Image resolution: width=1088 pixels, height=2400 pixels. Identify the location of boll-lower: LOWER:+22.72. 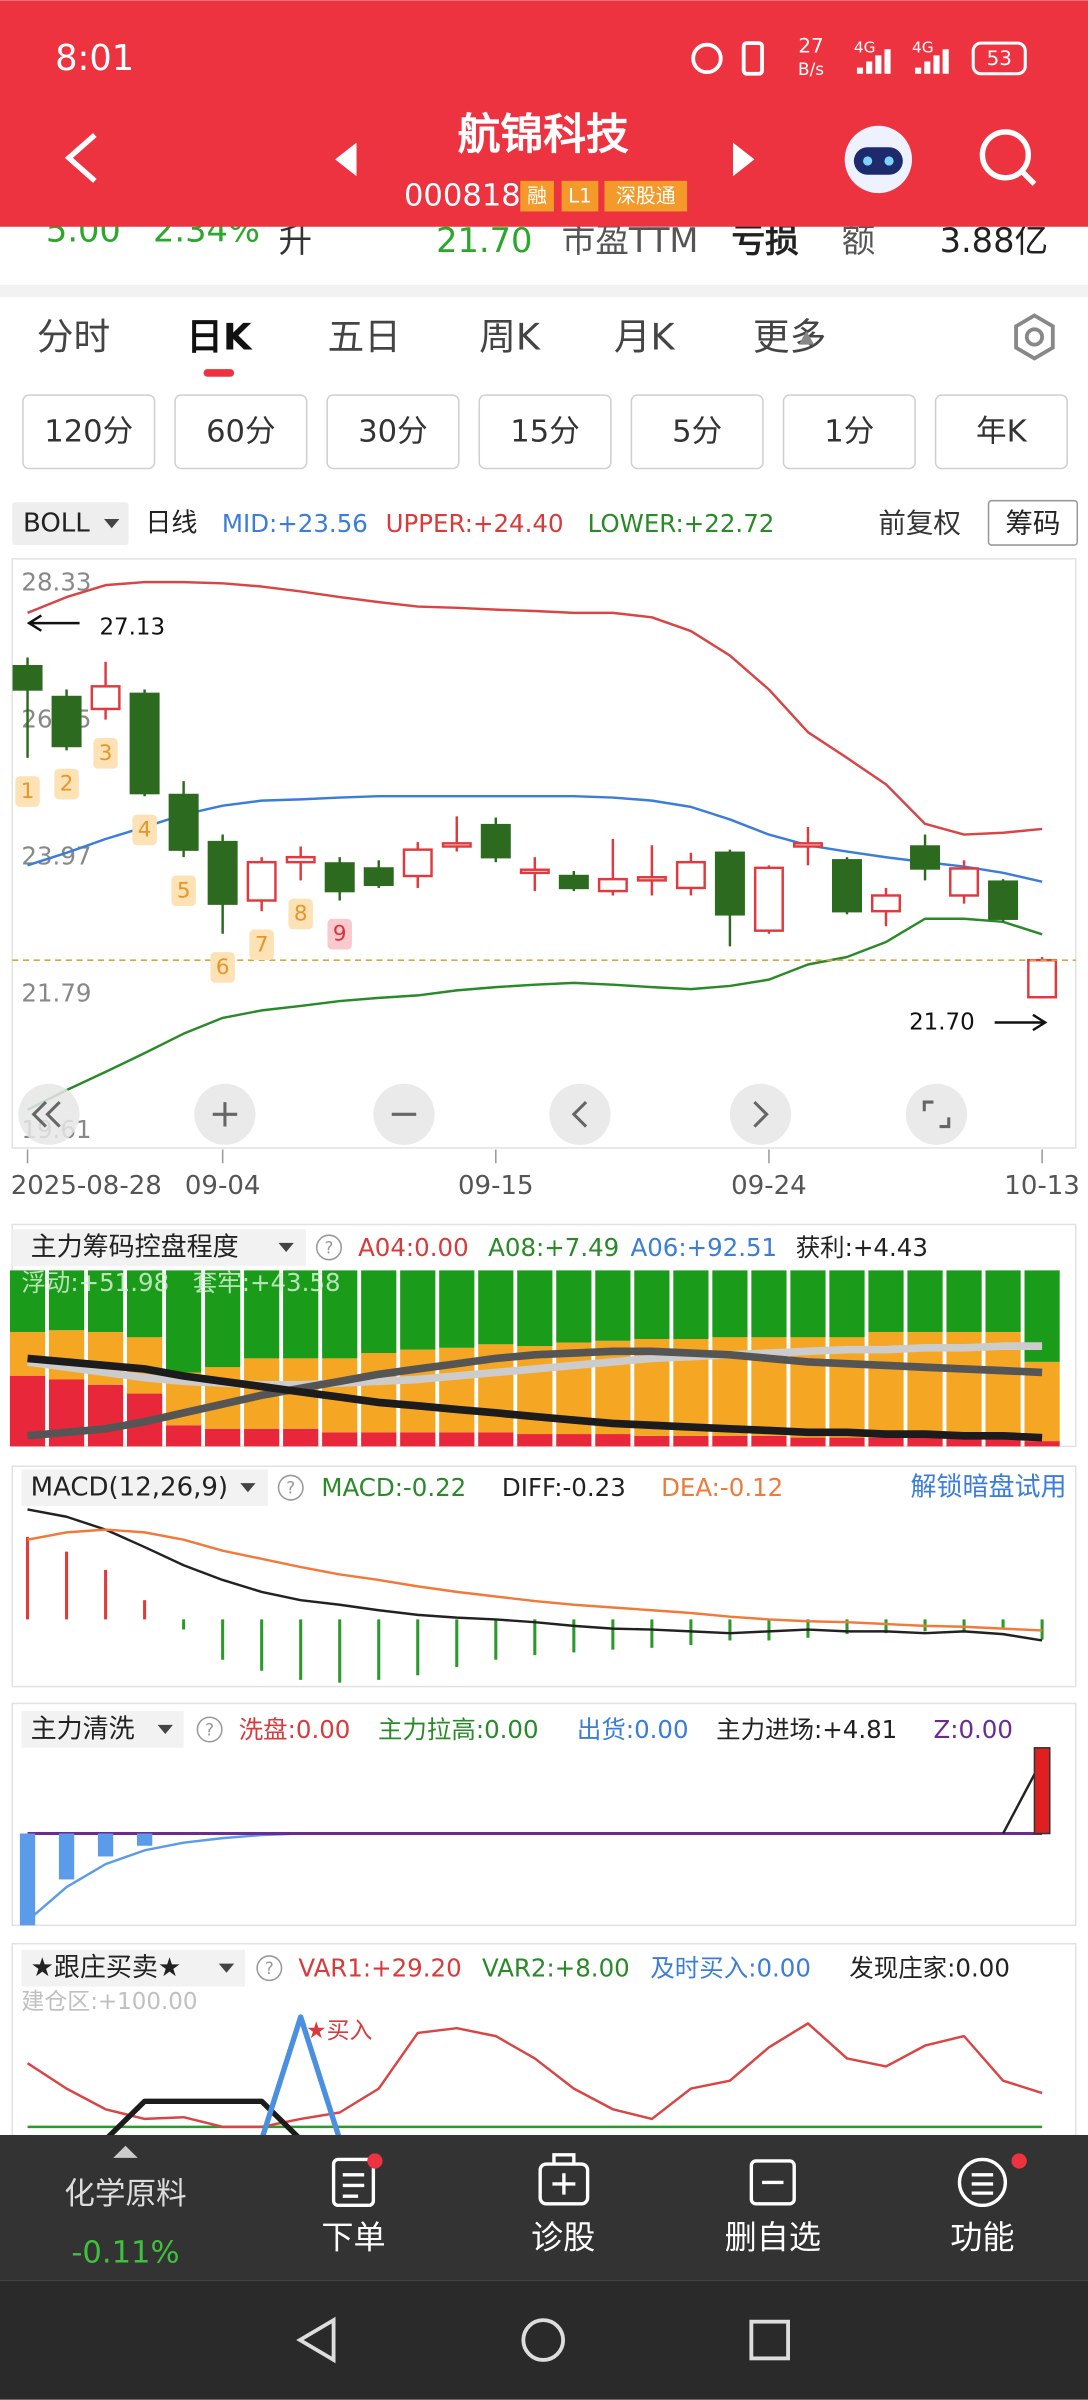
(681, 523).